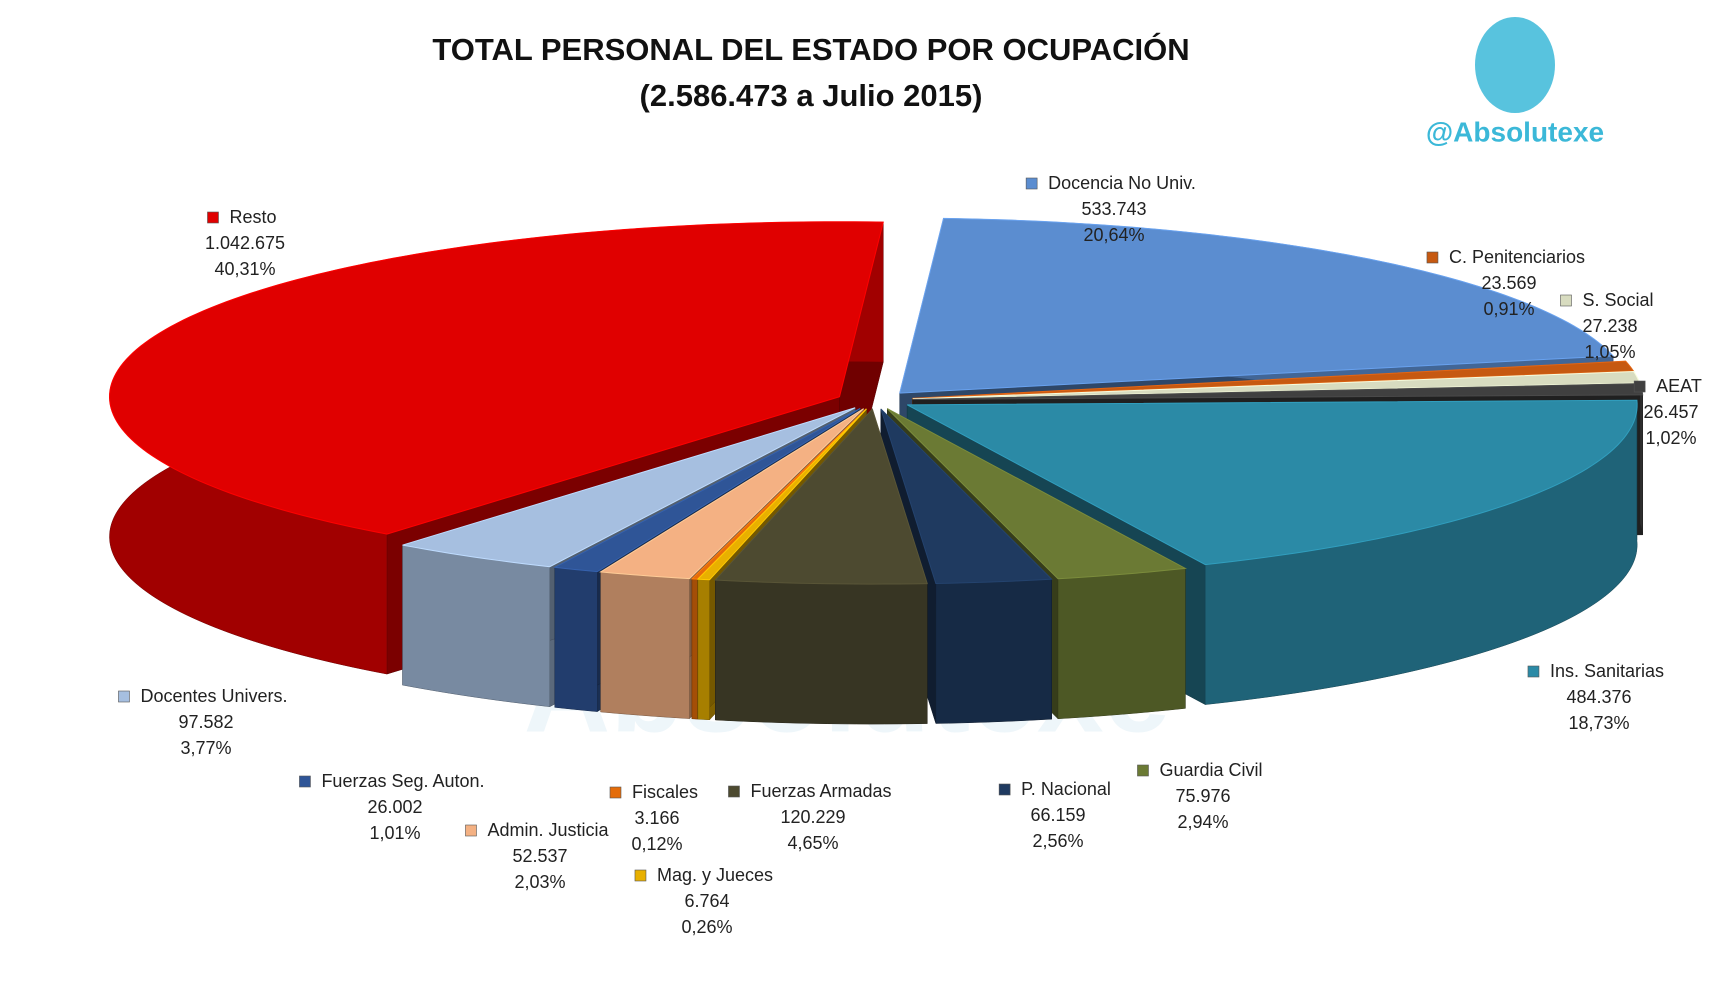 The width and height of the screenshot is (1727, 981). I want to click on value-label: 120.229, so click(812, 817).